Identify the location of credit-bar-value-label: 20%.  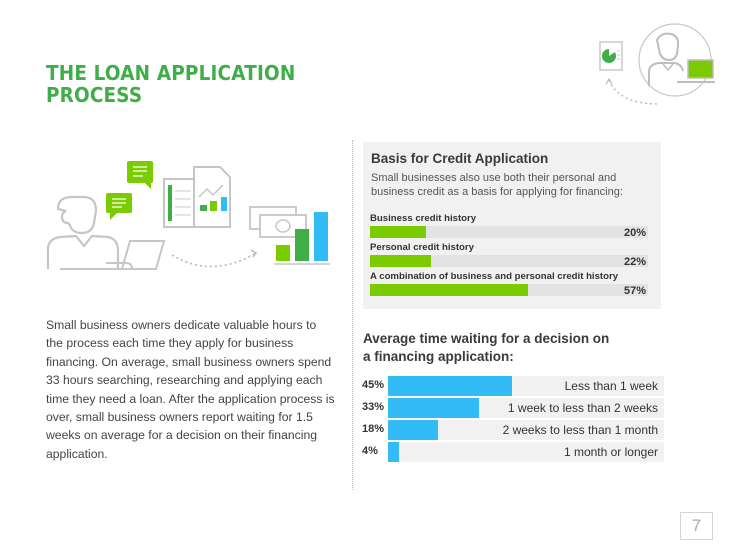
(634, 233).